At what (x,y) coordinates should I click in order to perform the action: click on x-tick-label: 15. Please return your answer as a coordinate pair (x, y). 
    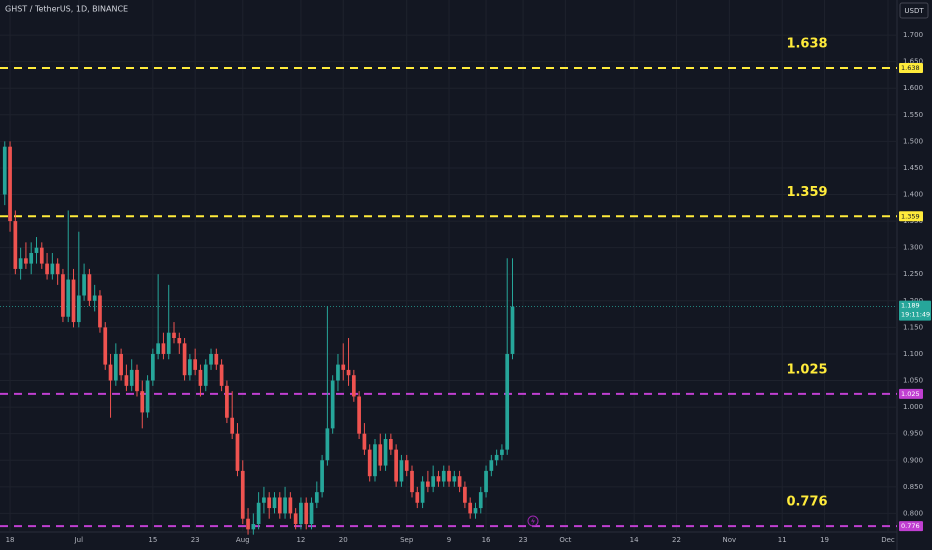
    Looking at the image, I should click on (152, 540).